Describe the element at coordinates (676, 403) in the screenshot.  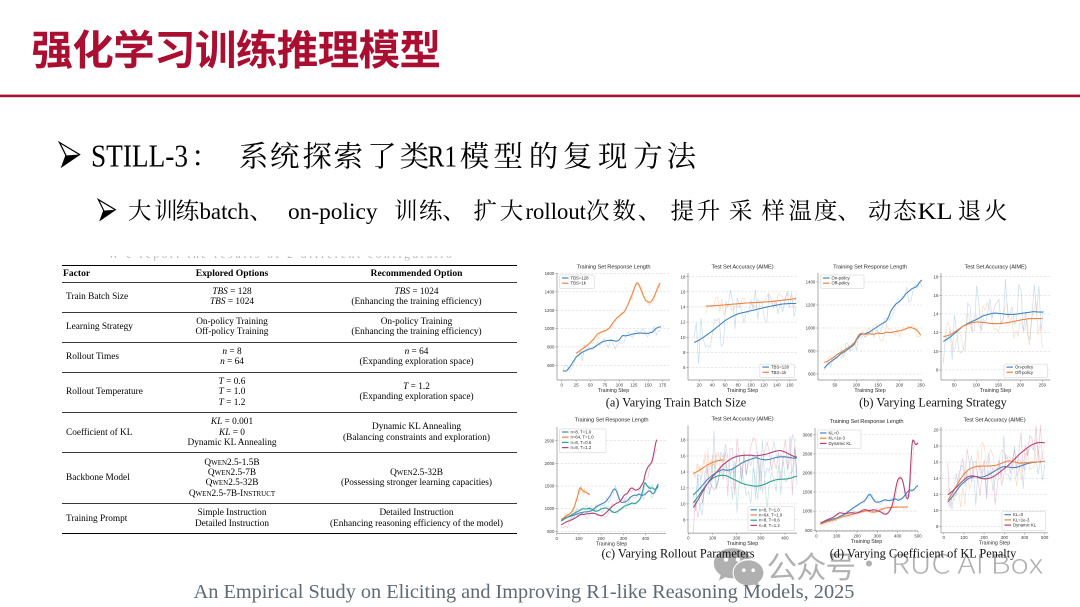
I see `svg-text: (a) Varying Train Batch Size` at that location.